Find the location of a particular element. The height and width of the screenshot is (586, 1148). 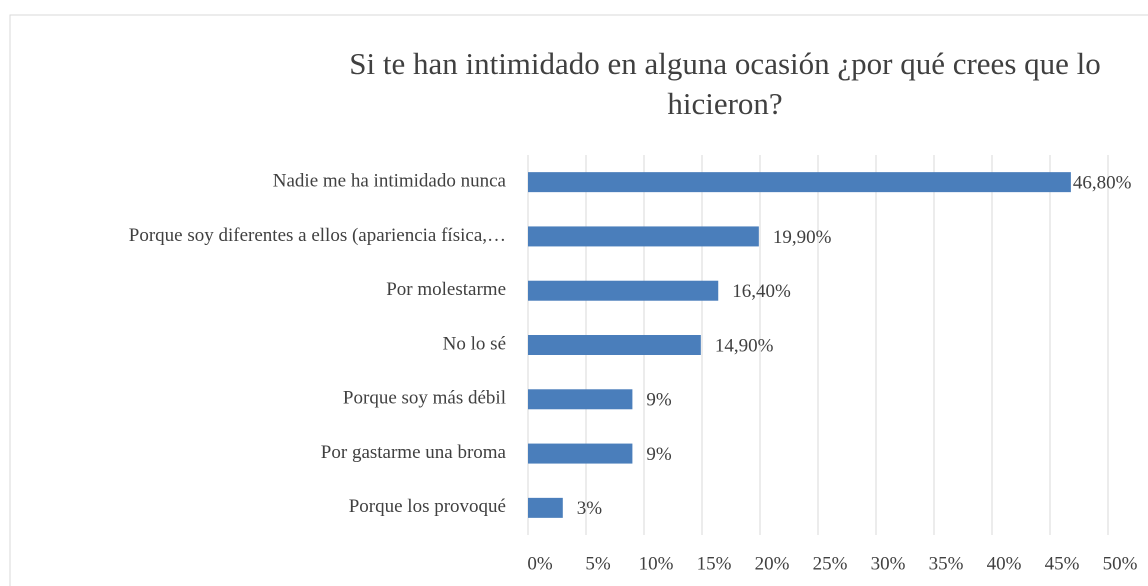

x-tick-label: 30% is located at coordinates (888, 563).